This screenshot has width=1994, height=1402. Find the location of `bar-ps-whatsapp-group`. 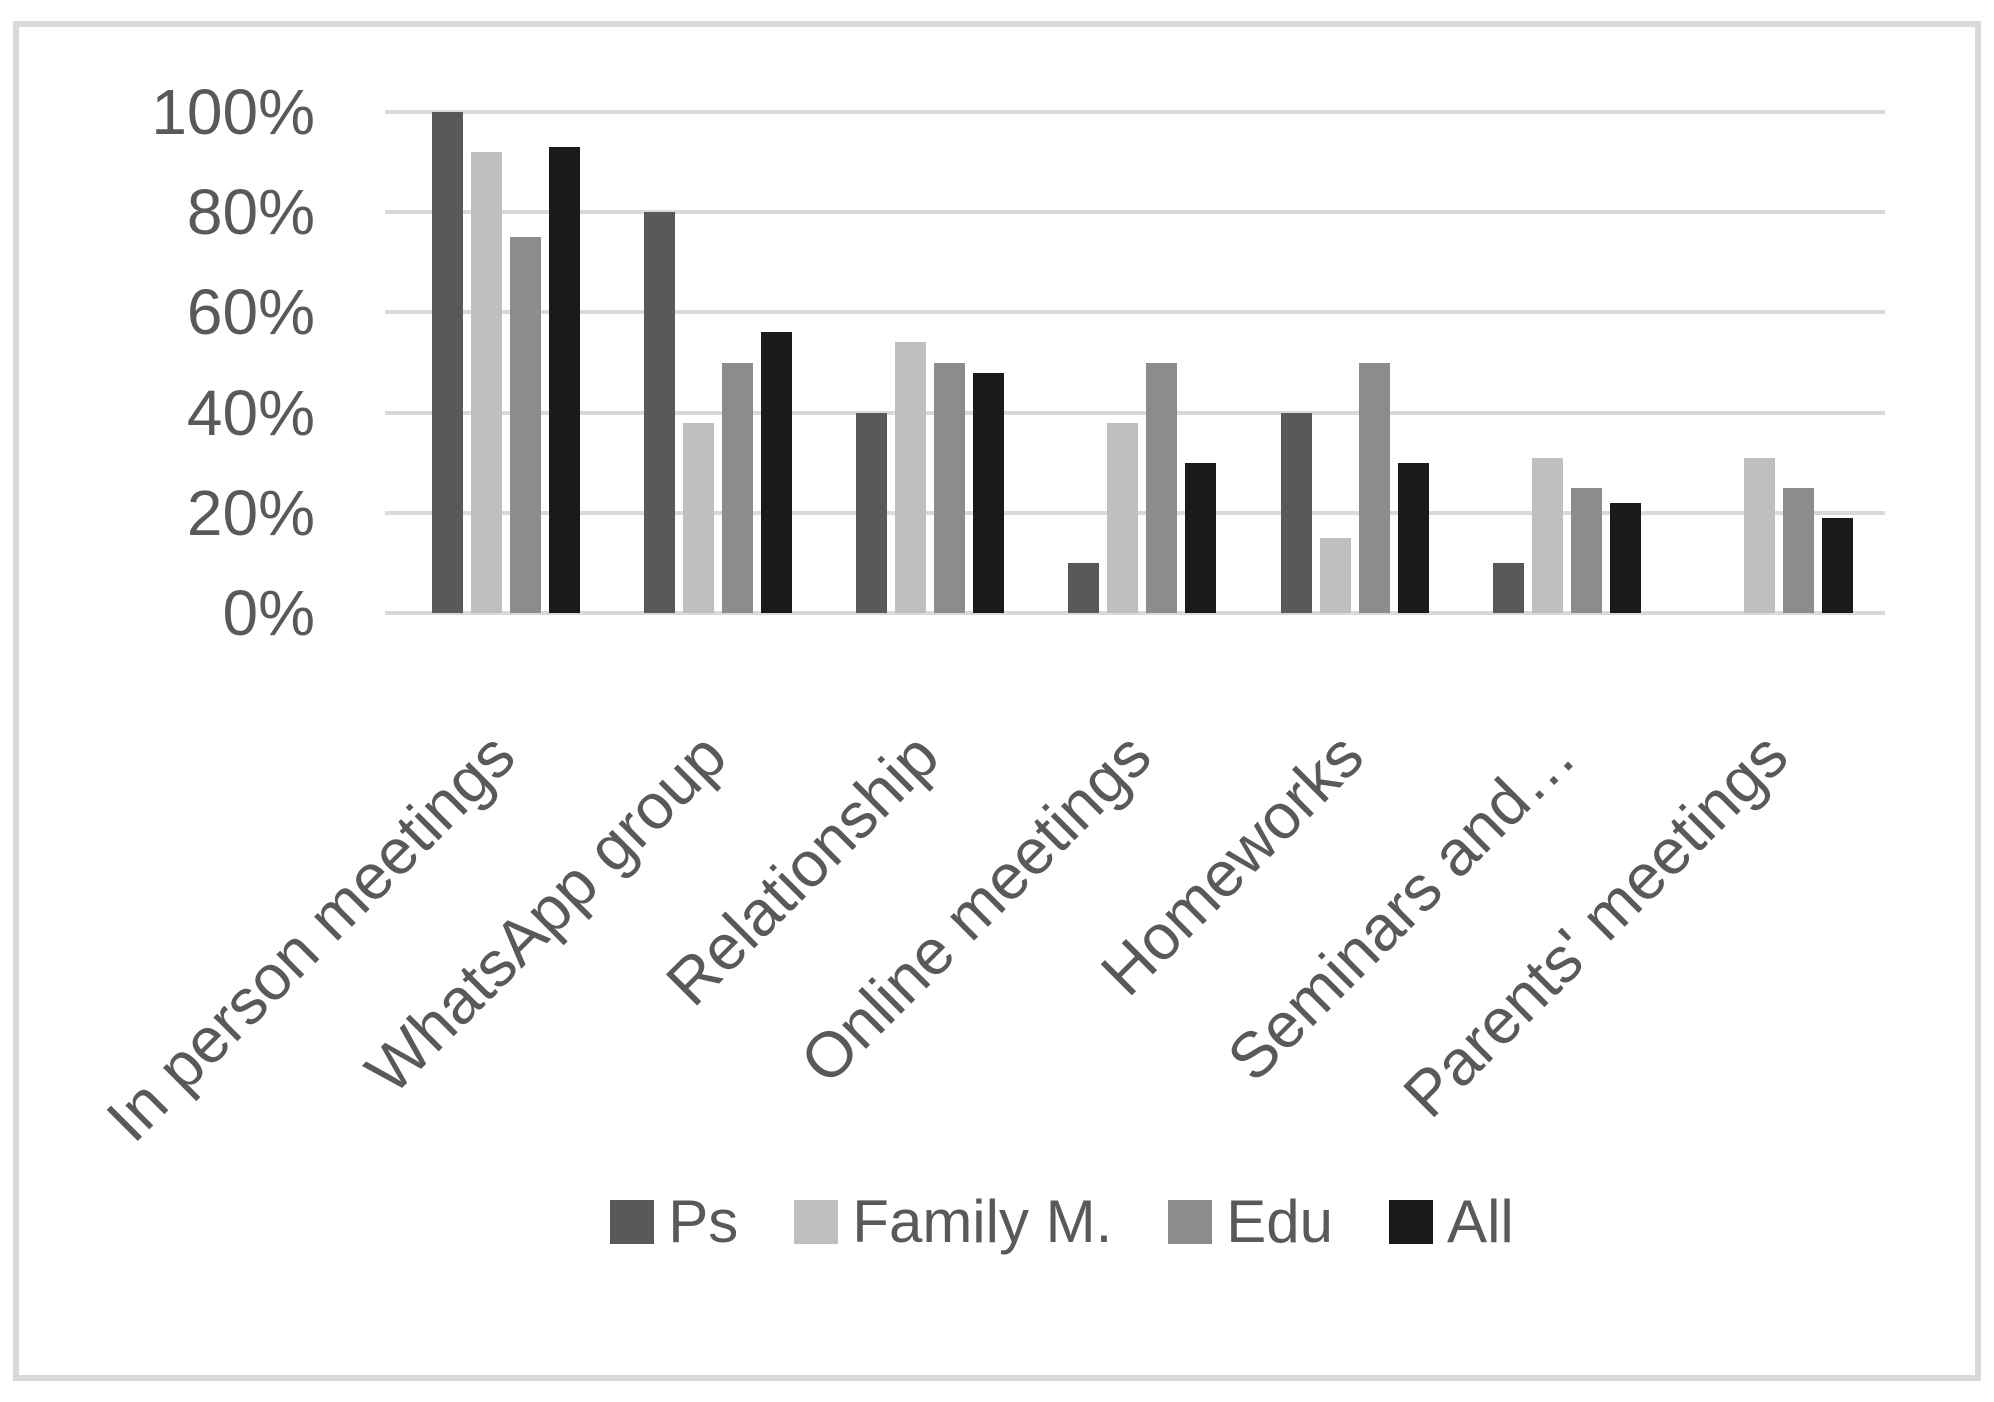

bar-ps-whatsapp-group is located at coordinates (660, 412).